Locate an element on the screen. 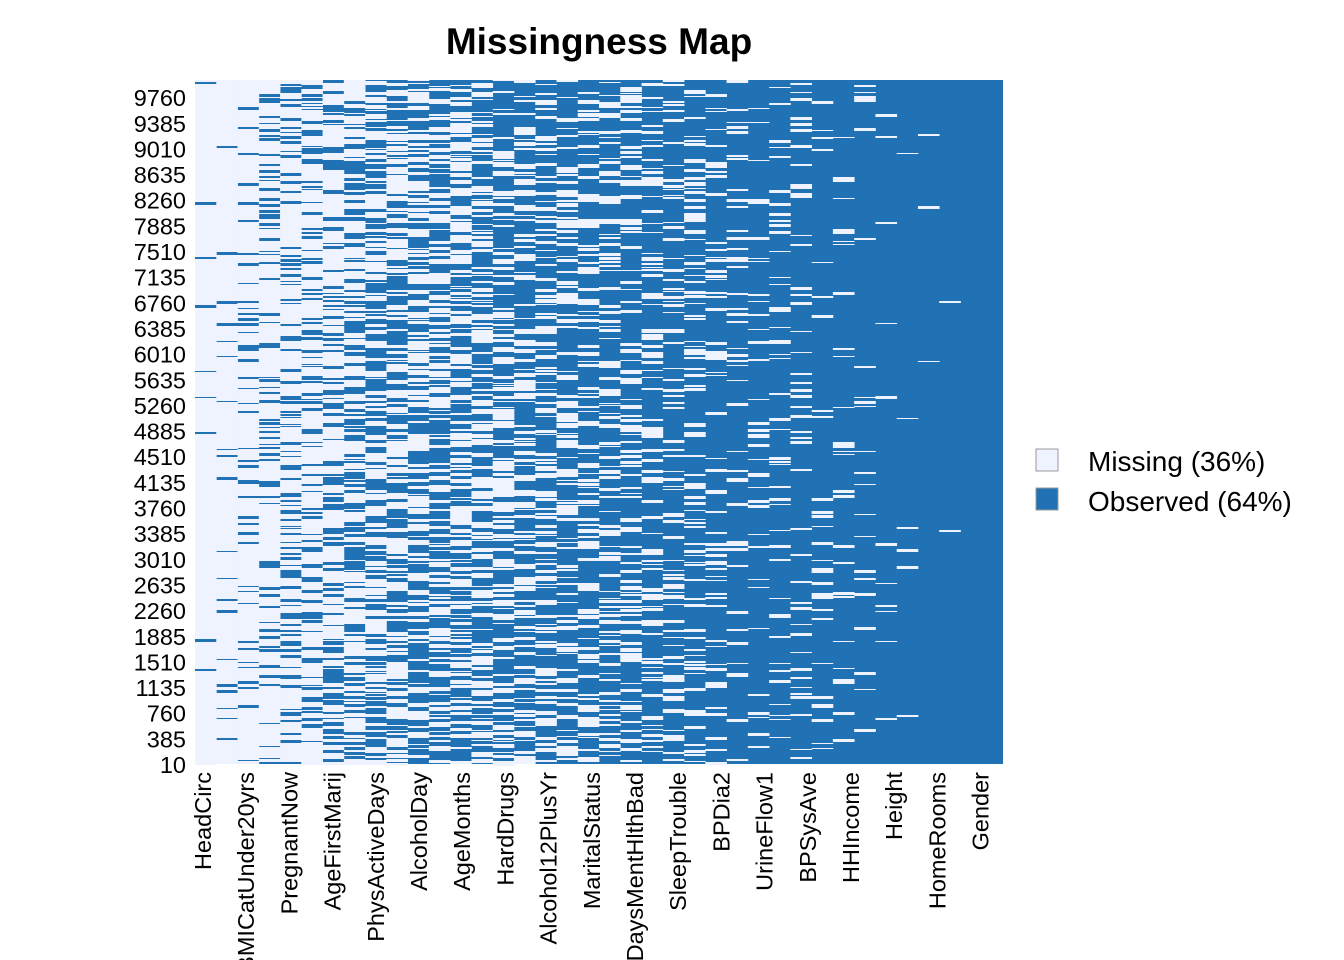  x-tick-label: HeadCirc is located at coordinates (203, 821).